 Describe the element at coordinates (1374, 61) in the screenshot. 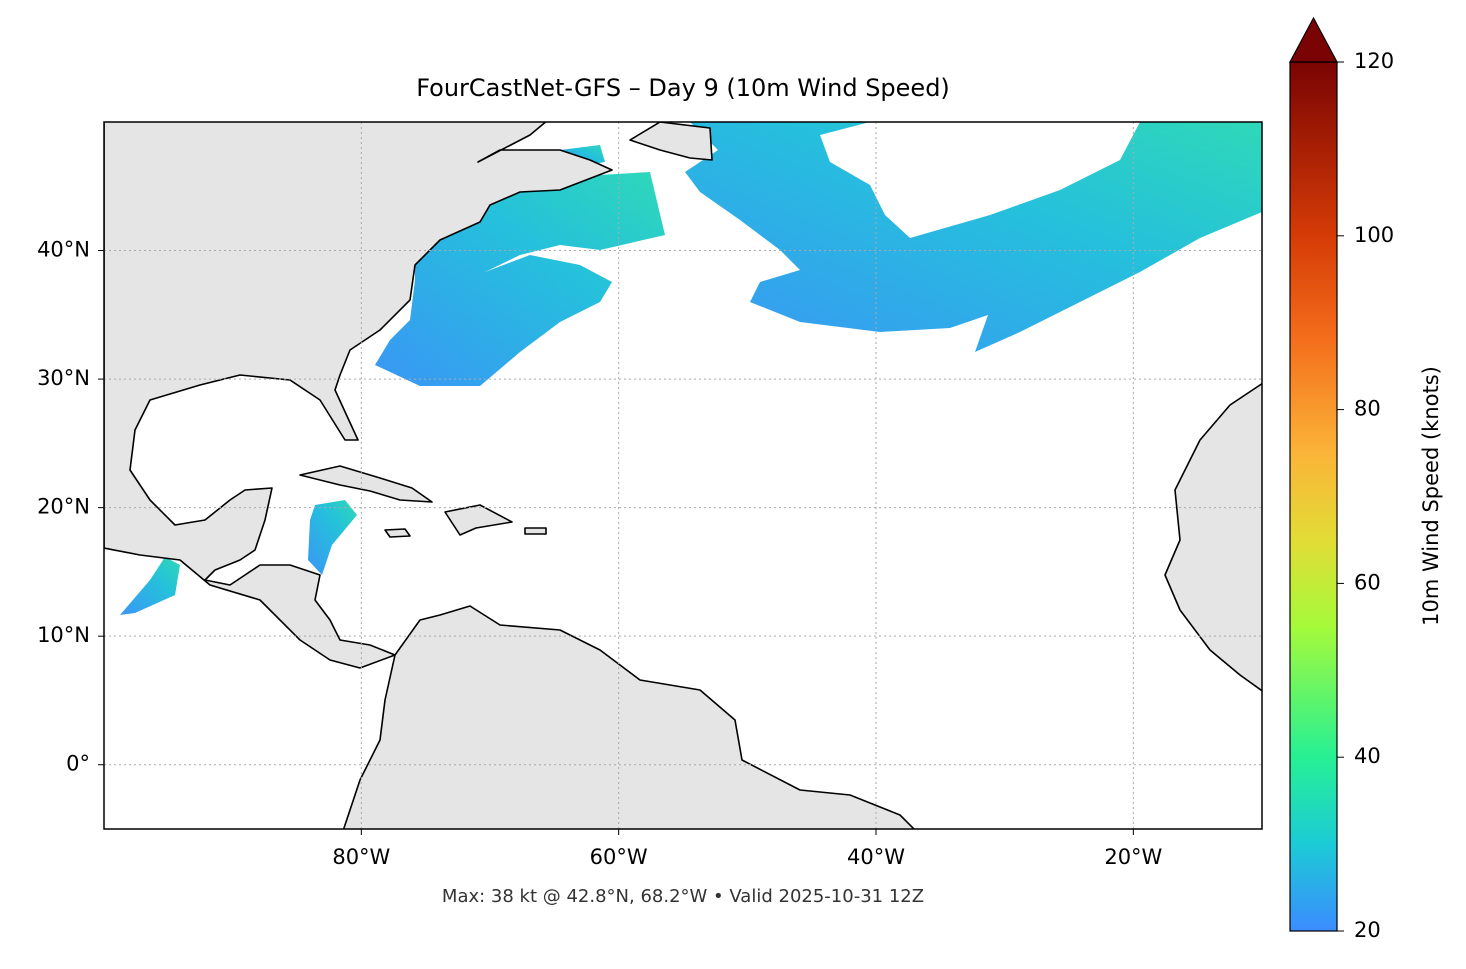

I see `colorbar-tick-label: 120` at that location.